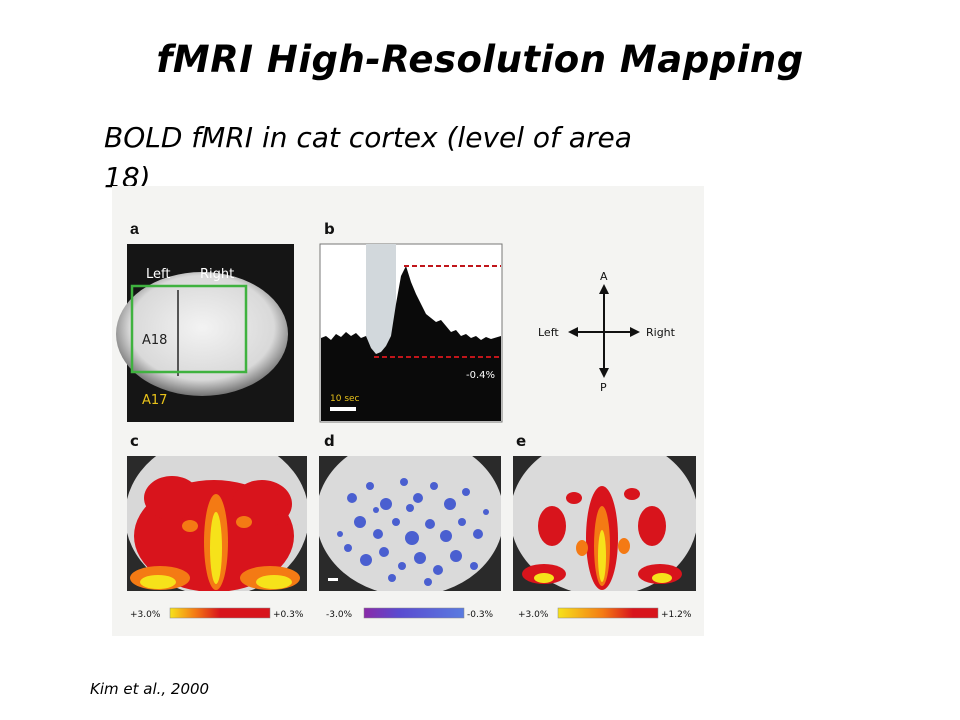 The height and width of the screenshot is (720, 960). Describe the element at coordinates (480, 375) in the screenshot. I see `panel-b-trough-label: -0.4%` at that location.